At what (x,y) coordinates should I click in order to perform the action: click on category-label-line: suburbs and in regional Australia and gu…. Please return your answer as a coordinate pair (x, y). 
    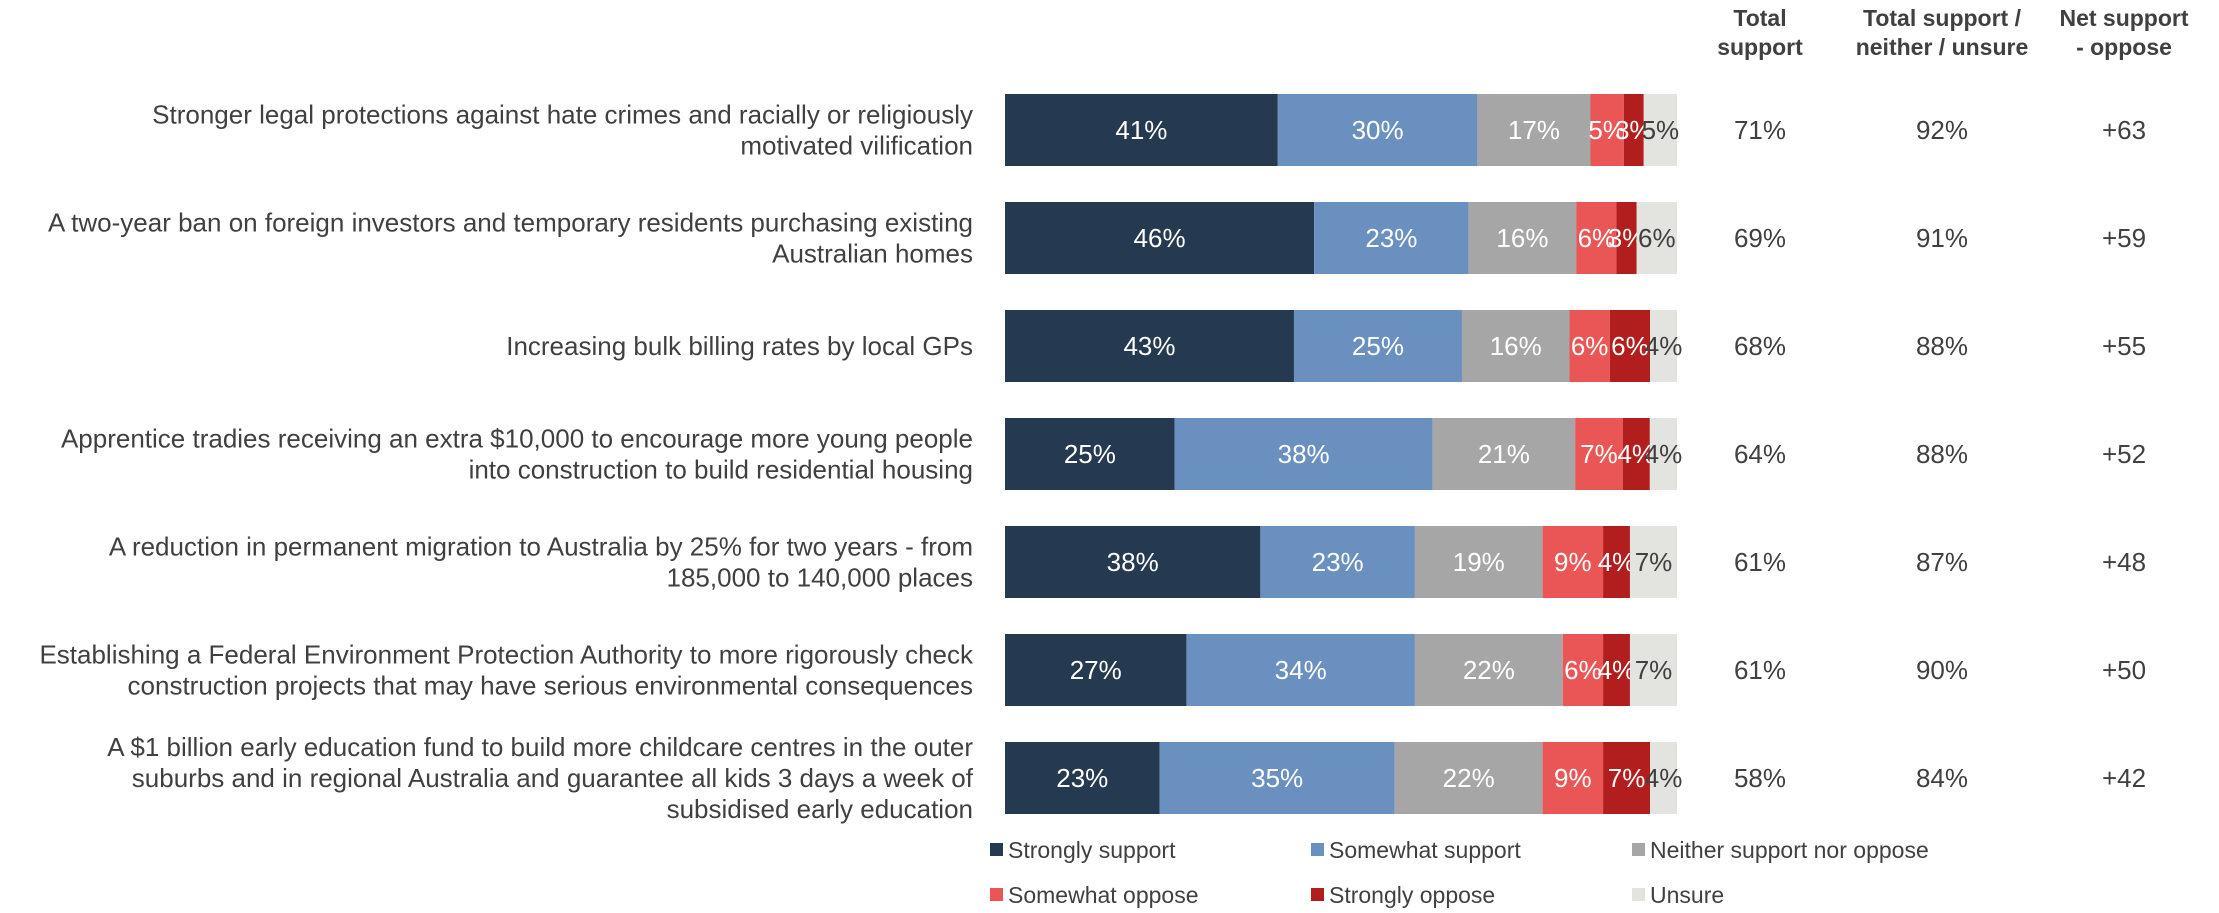
    Looking at the image, I should click on (553, 778).